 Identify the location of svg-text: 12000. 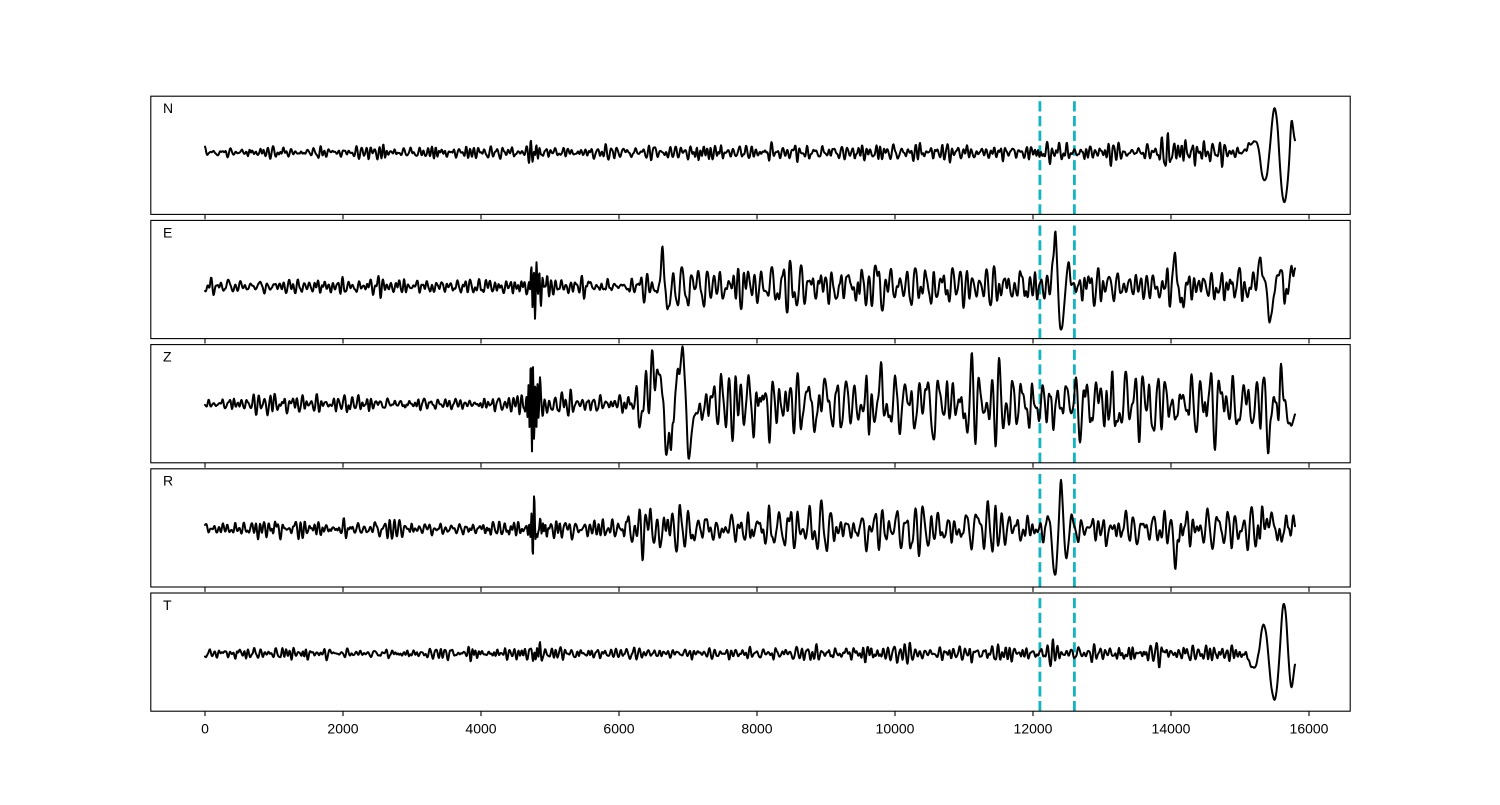
(1033, 728).